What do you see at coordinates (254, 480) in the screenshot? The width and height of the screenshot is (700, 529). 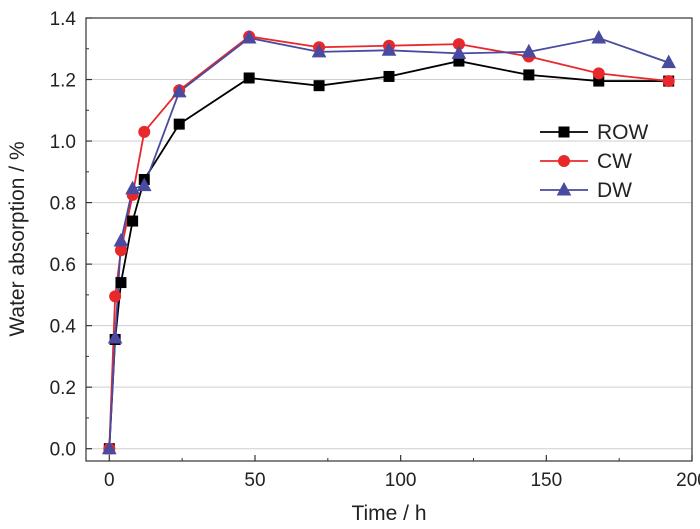 I see `x-tick-label: 50` at bounding box center [254, 480].